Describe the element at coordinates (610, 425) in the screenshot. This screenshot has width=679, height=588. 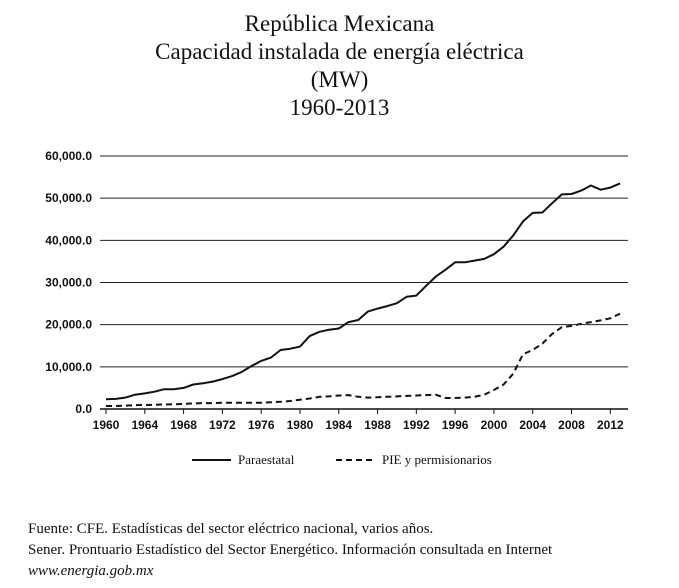
I see `x-tick-label: 2012` at that location.